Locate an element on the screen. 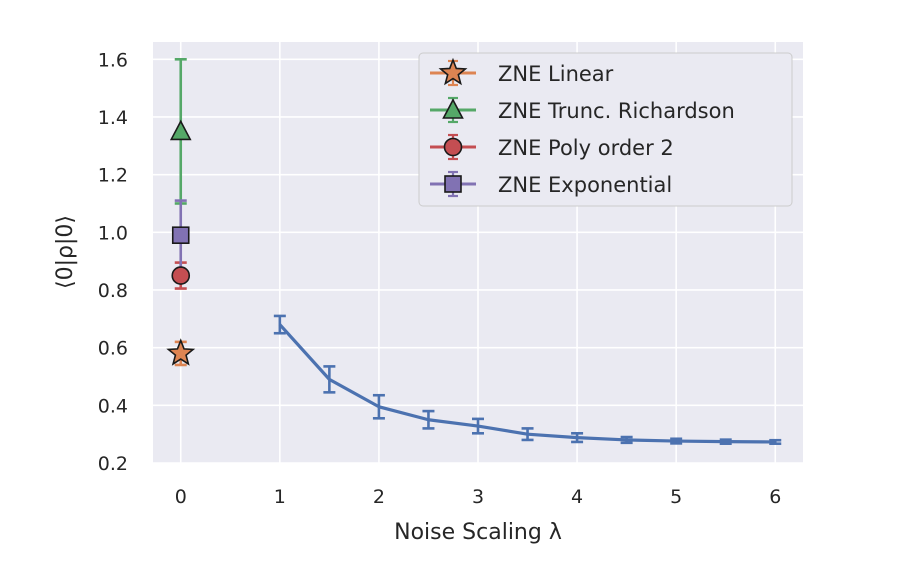 The image size is (907, 570). x-tick-label: 6 is located at coordinates (775, 497).